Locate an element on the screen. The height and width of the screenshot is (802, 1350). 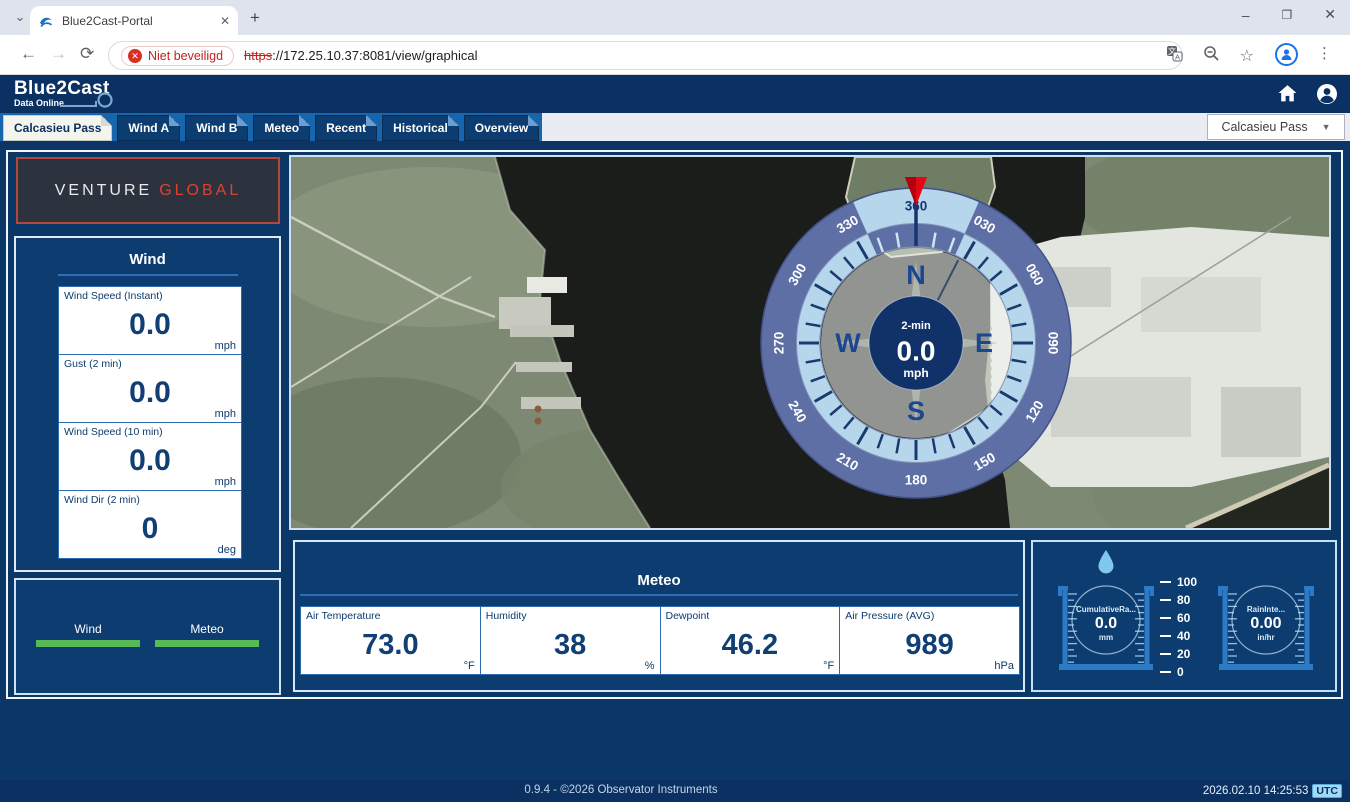
reload-icon: ⟳ is located at coordinates (87, 53).